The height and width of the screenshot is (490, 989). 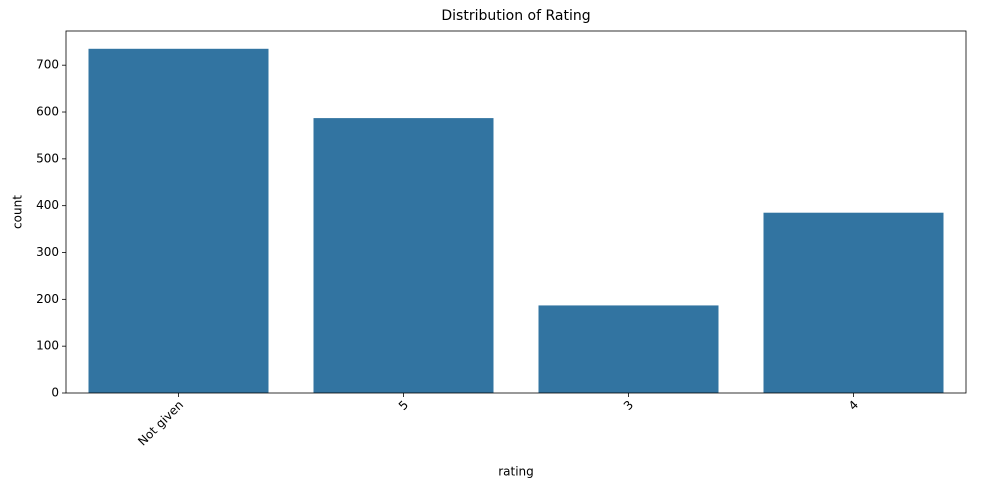 I want to click on y-tick-label: 200, so click(x=47, y=299).